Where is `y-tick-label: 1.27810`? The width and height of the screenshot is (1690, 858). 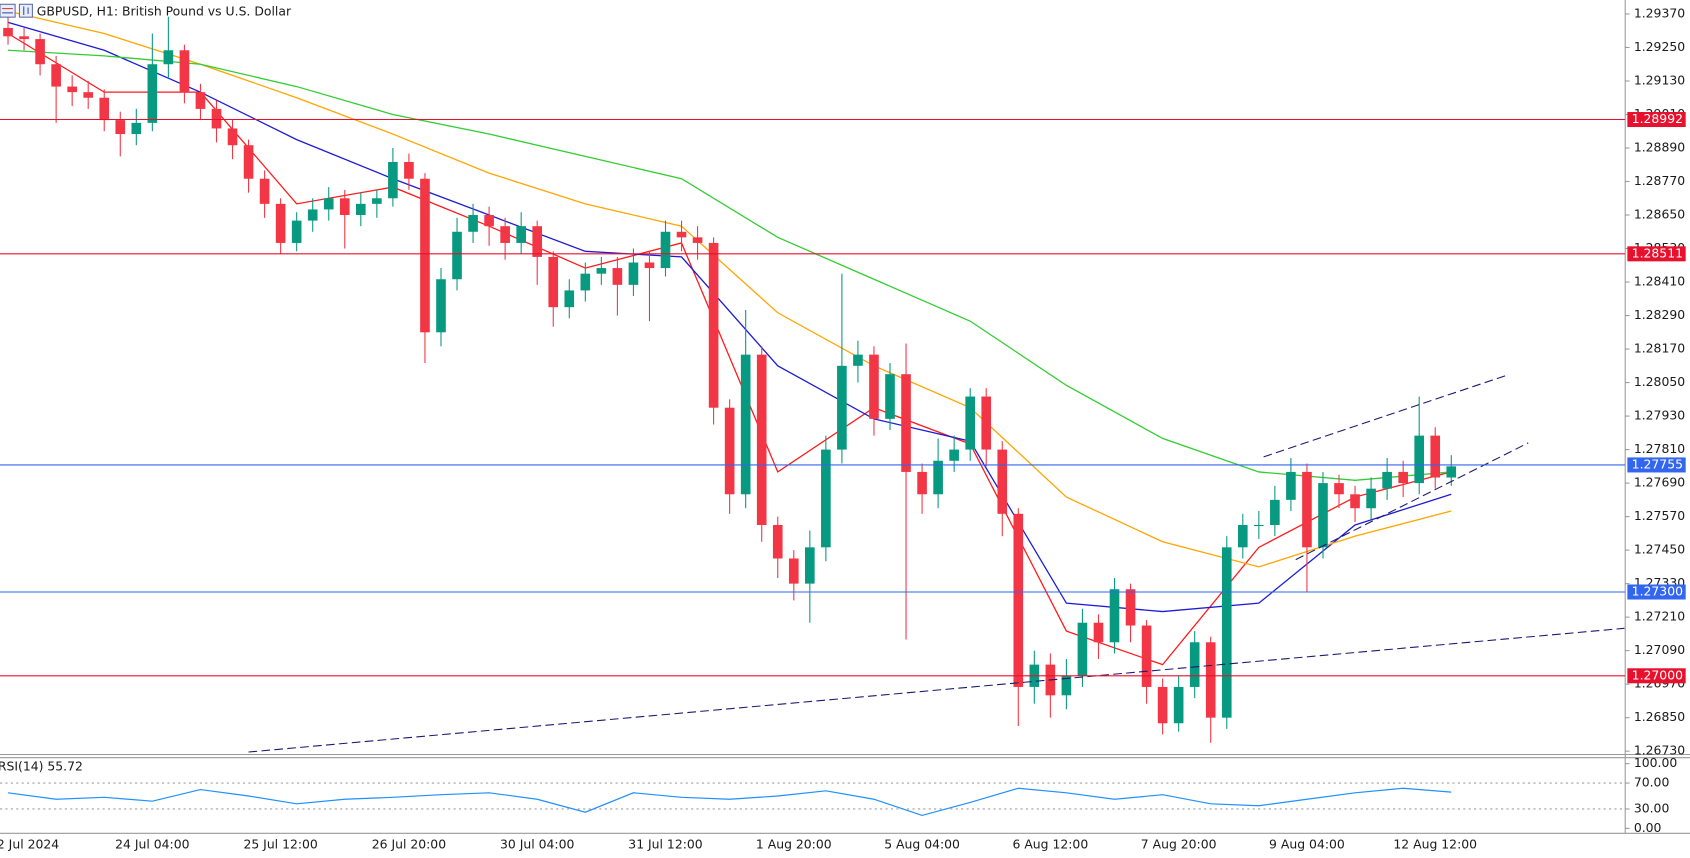
y-tick-label: 1.27810 is located at coordinates (1659, 449).